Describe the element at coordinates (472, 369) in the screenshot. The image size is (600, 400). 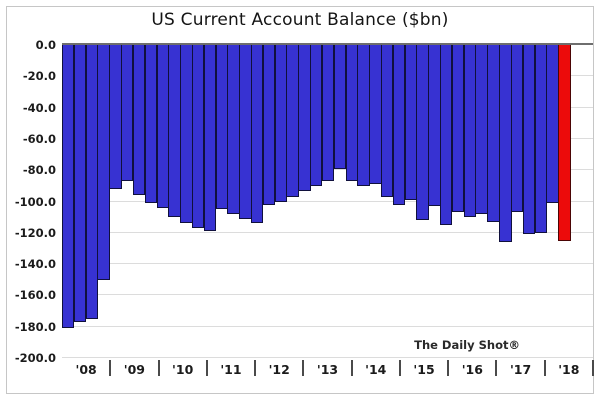
I see `x-year-label: '16` at that location.